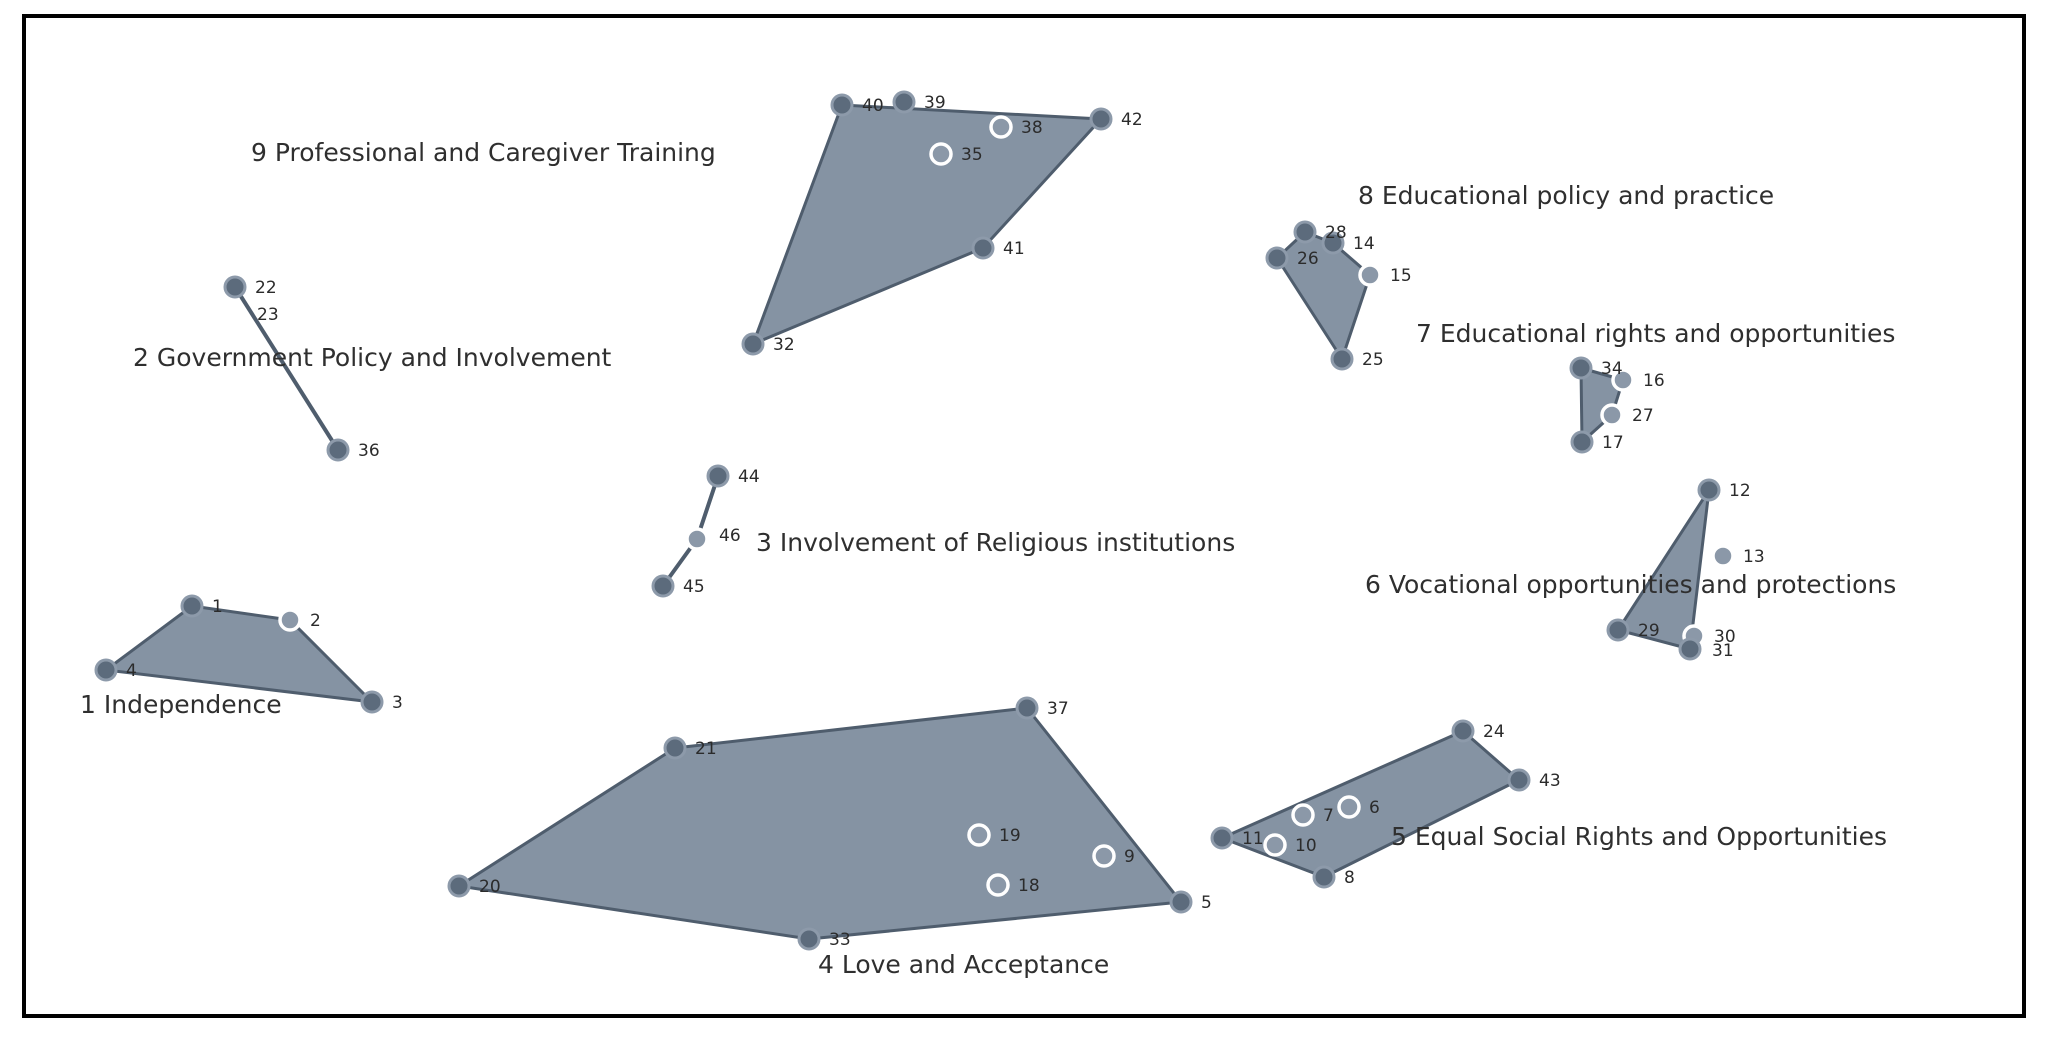 The height and width of the screenshot is (1054, 2055). Describe the element at coordinates (820, 823) in the screenshot. I see `cluster-polygon-c4` at that location.